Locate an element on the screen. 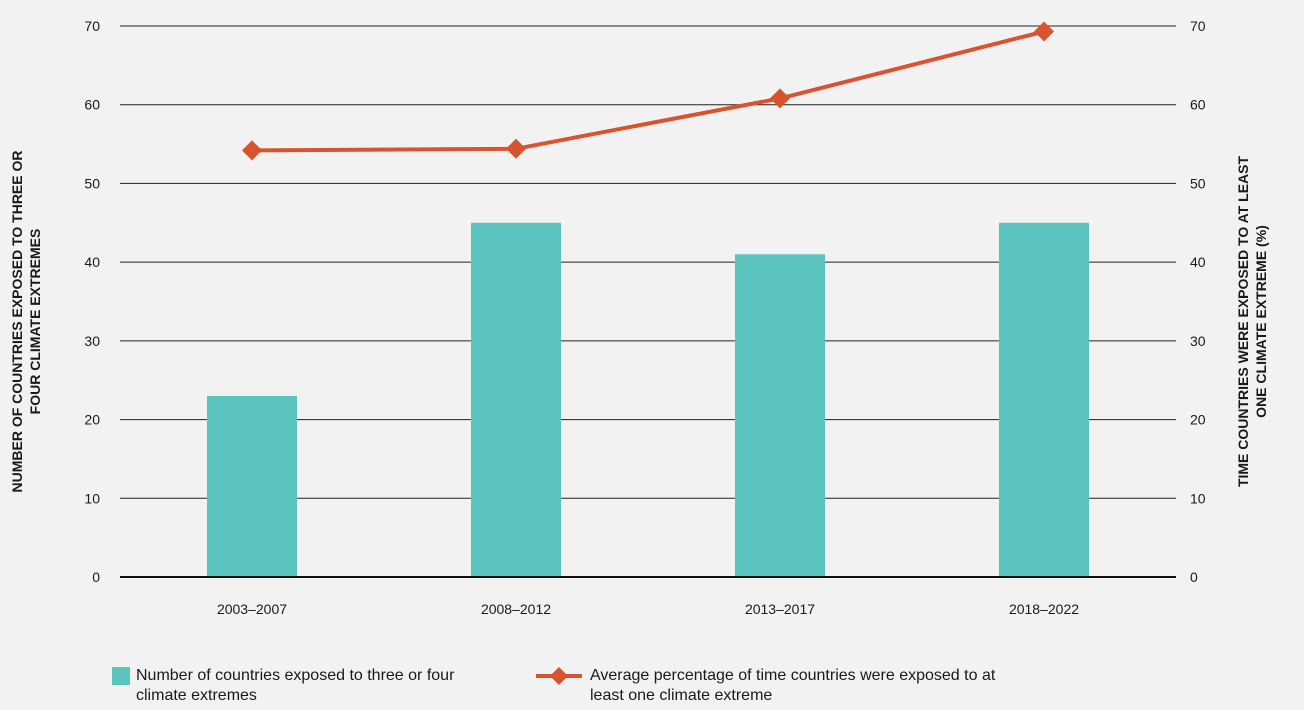 The width and height of the screenshot is (1304, 710). y-tick-label-right: 50 is located at coordinates (1198, 183).